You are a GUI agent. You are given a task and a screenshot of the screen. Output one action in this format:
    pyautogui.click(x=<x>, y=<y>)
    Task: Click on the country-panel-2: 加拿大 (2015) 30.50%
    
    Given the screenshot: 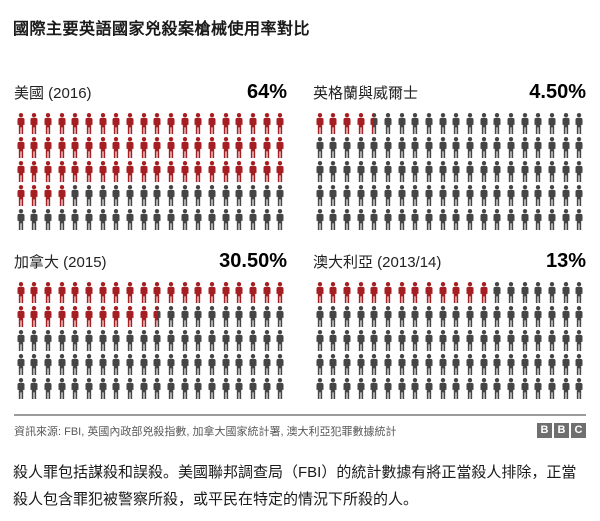 What is the action you would take?
    pyautogui.click(x=150, y=324)
    